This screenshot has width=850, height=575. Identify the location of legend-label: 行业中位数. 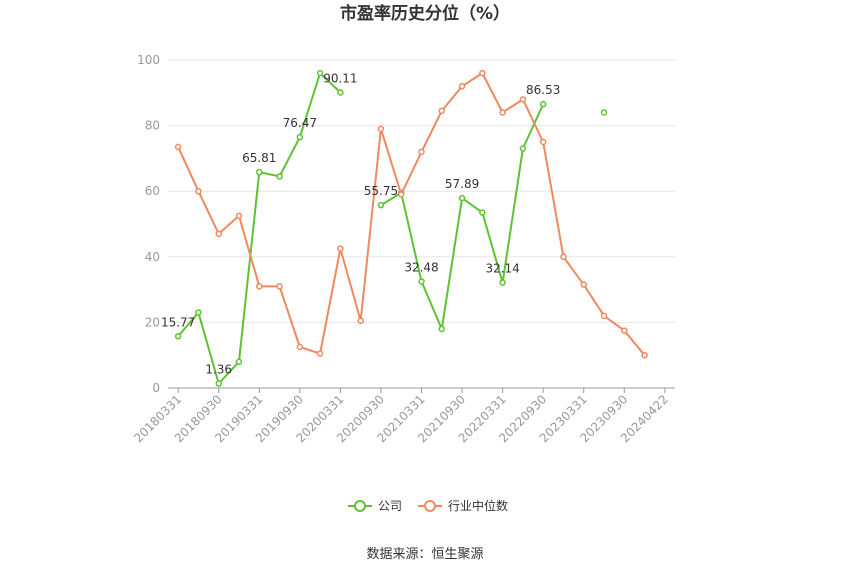
(478, 505).